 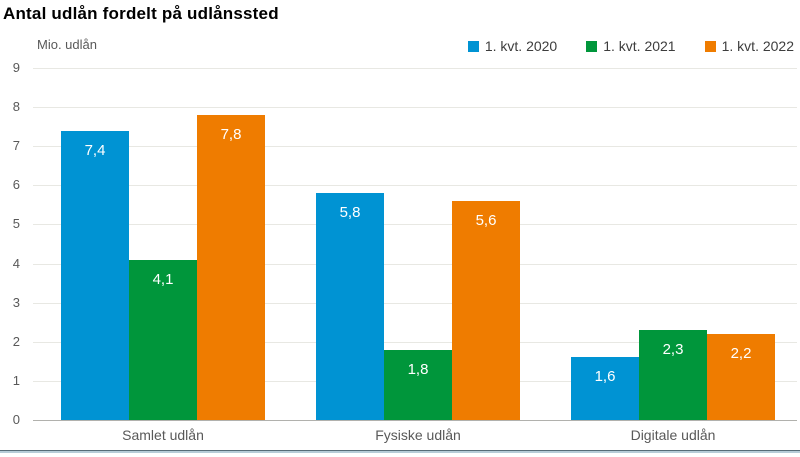 I want to click on y-axis-tick-label: 5, so click(x=16, y=223).